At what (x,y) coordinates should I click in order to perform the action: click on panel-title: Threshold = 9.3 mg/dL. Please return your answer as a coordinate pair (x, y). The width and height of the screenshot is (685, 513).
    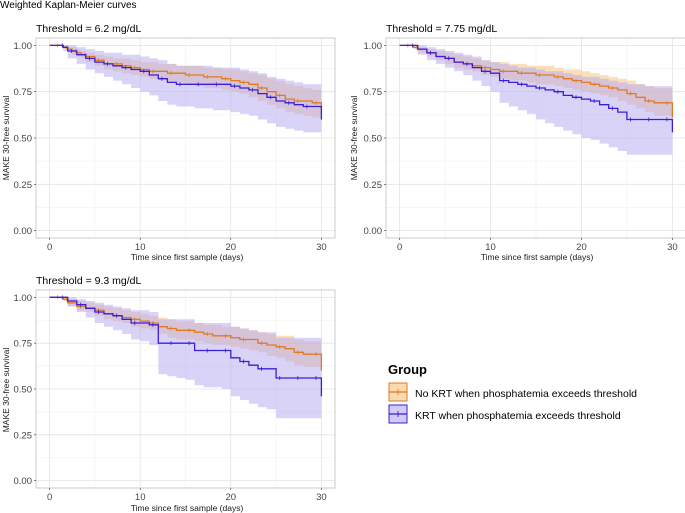
    Looking at the image, I should click on (89, 281).